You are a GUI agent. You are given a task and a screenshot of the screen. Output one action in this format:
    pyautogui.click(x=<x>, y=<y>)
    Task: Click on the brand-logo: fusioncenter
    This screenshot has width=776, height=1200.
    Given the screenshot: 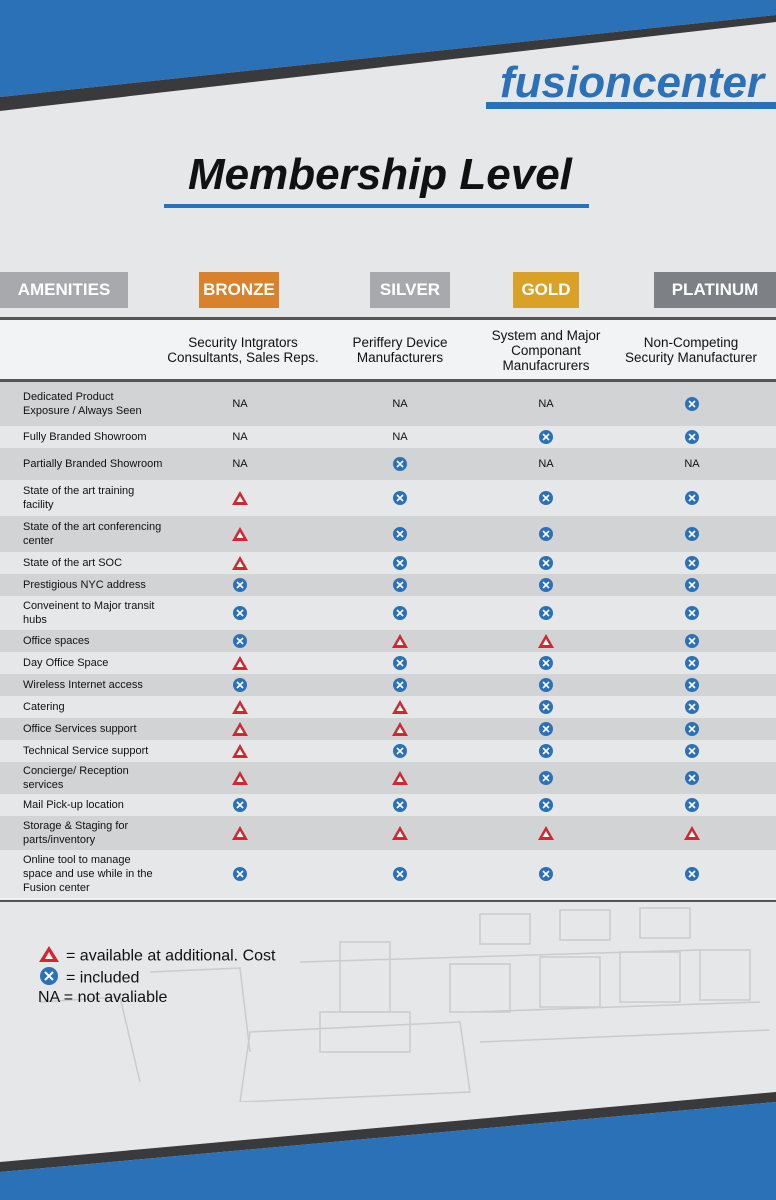 What is the action you would take?
    pyautogui.click(x=632, y=82)
    